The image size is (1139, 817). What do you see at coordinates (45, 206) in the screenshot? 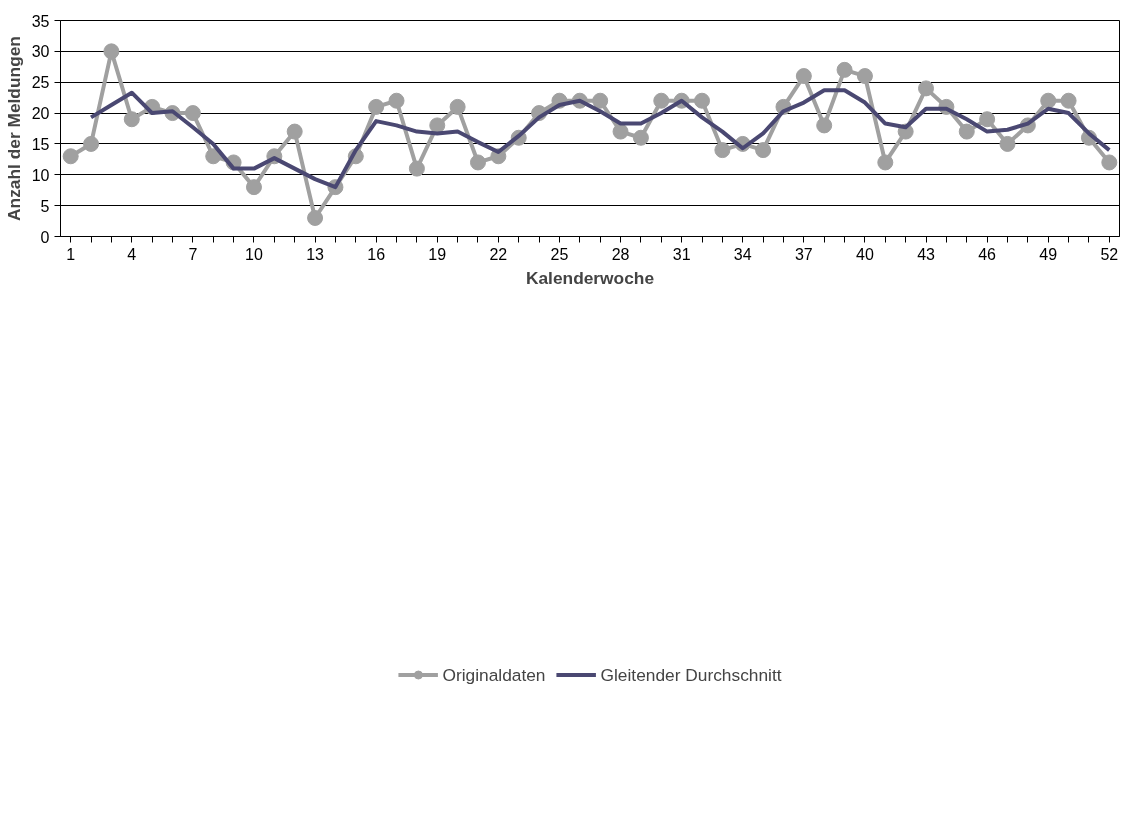
I see `y-tick-label: 5` at bounding box center [45, 206].